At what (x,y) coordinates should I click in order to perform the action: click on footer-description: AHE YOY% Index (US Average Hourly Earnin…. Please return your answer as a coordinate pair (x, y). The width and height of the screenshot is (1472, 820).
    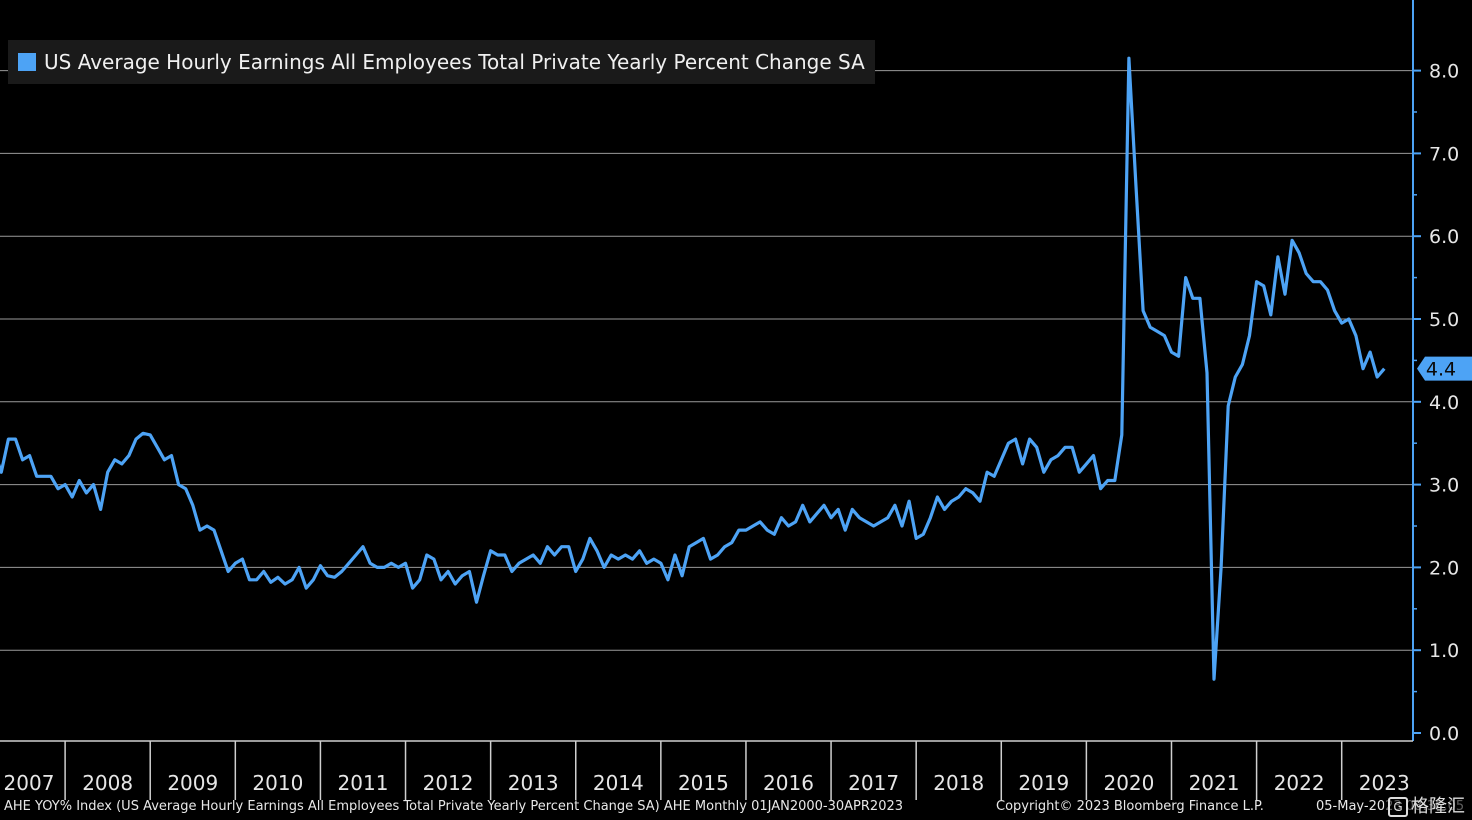
    Looking at the image, I should click on (454, 806).